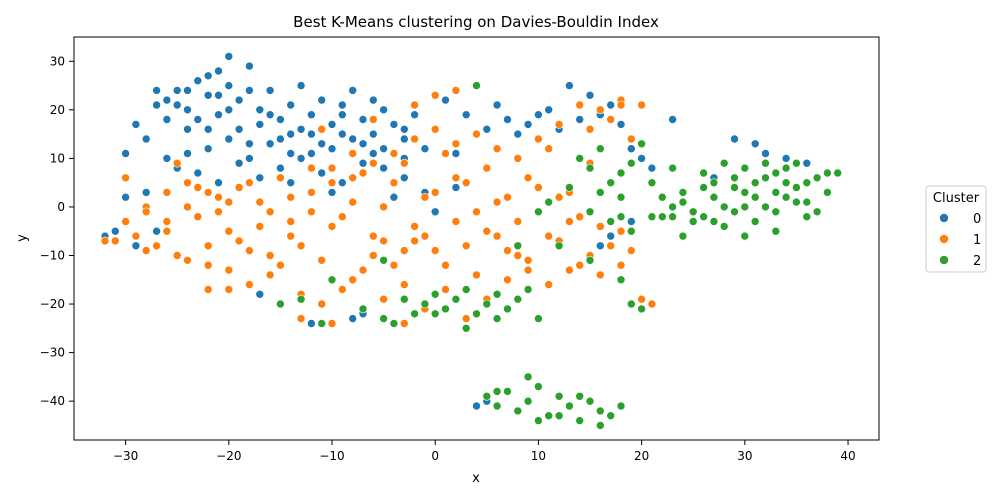 The height and width of the screenshot is (500, 1000). I want to click on x-axis-label: x, so click(476, 478).